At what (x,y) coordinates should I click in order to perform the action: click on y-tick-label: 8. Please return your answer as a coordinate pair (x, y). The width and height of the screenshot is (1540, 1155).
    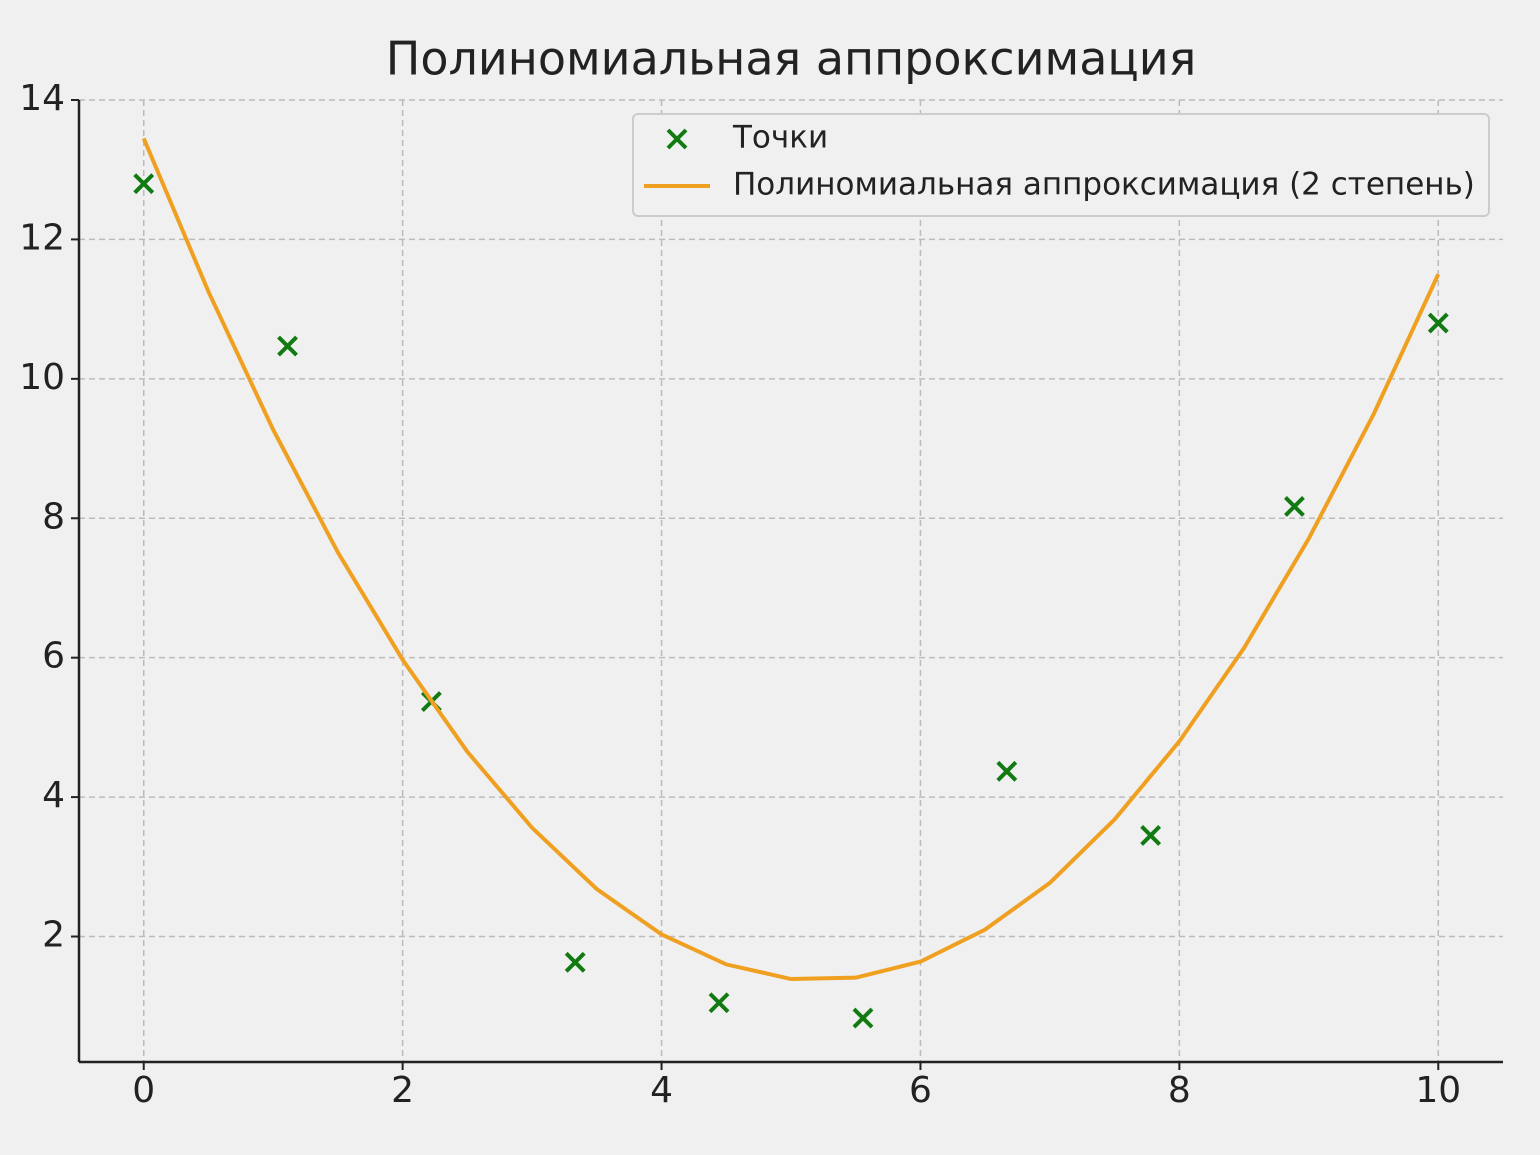
    Looking at the image, I should click on (53, 516).